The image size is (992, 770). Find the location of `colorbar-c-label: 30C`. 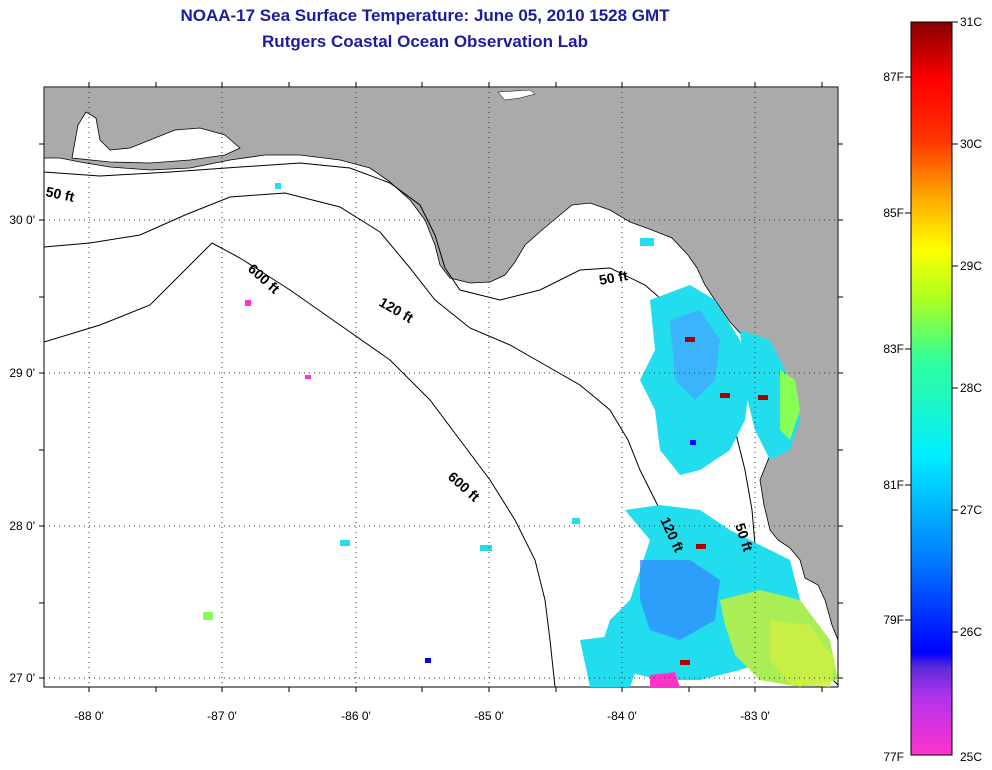

colorbar-c-label: 30C is located at coordinates (971, 144).